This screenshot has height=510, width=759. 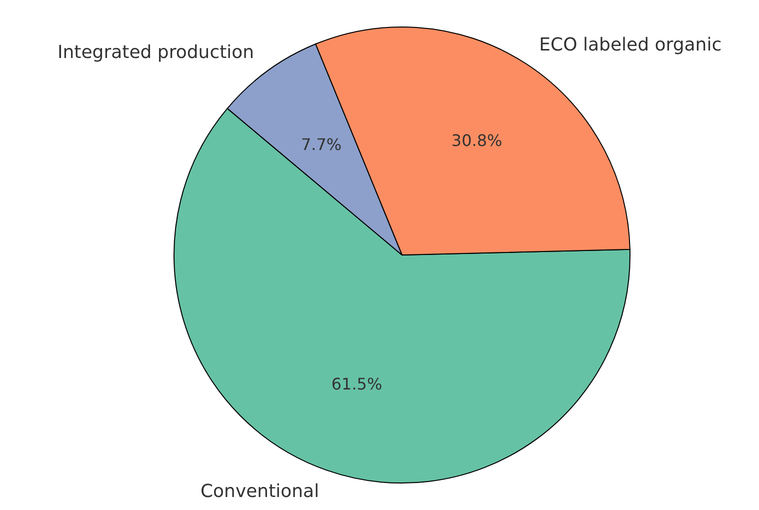 What do you see at coordinates (630, 45) in the screenshot?
I see `slice-label: ECO labeled organic` at bounding box center [630, 45].